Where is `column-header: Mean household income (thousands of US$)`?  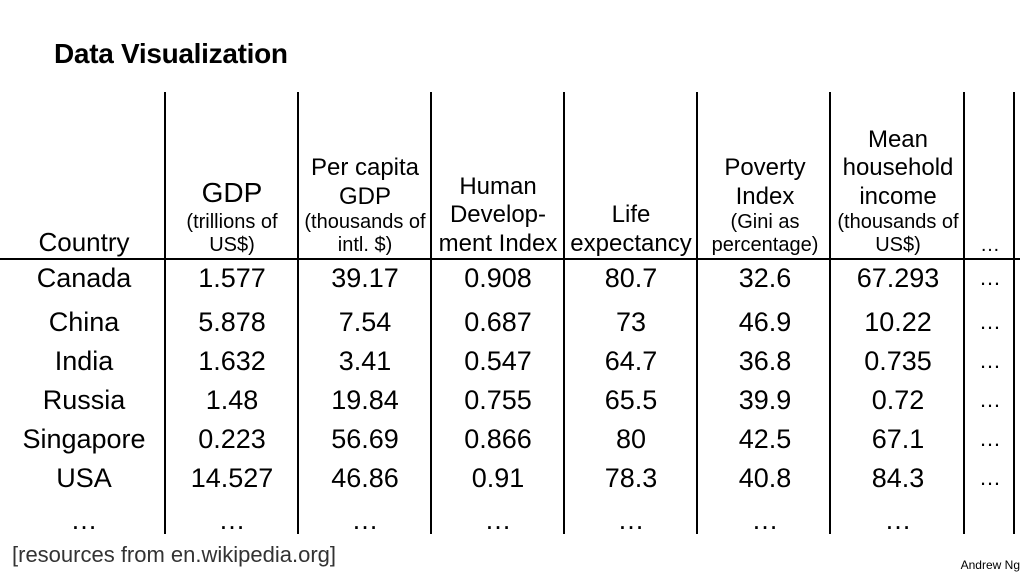 column-header: Mean household income (thousands of US$) is located at coordinates (898, 192).